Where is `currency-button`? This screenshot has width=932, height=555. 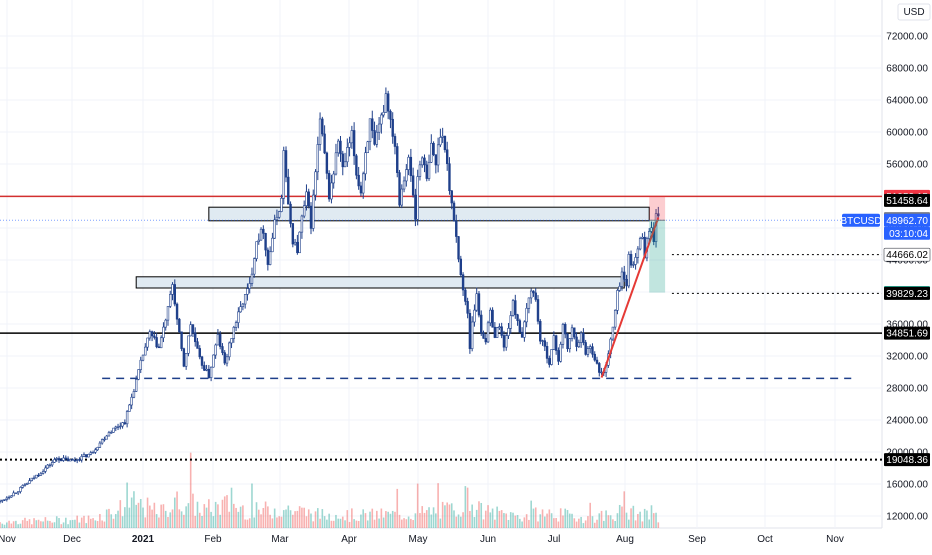
currency-button is located at coordinates (914, 12).